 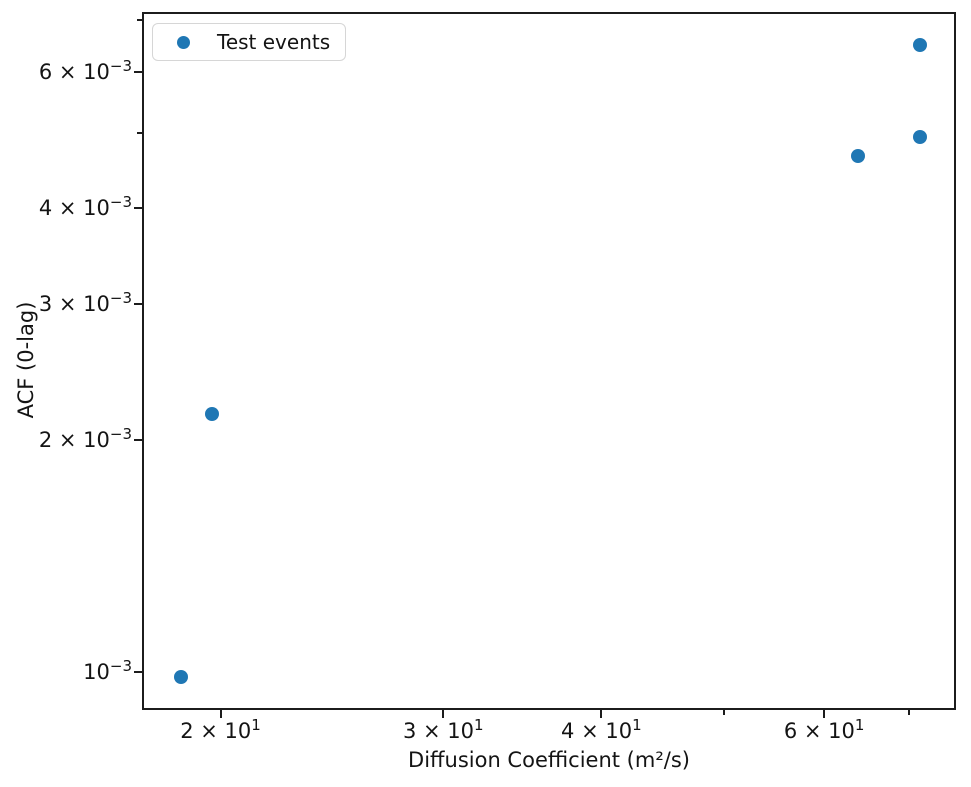 I want to click on y-axis-tick-label: 10−3, so click(x=107, y=671).